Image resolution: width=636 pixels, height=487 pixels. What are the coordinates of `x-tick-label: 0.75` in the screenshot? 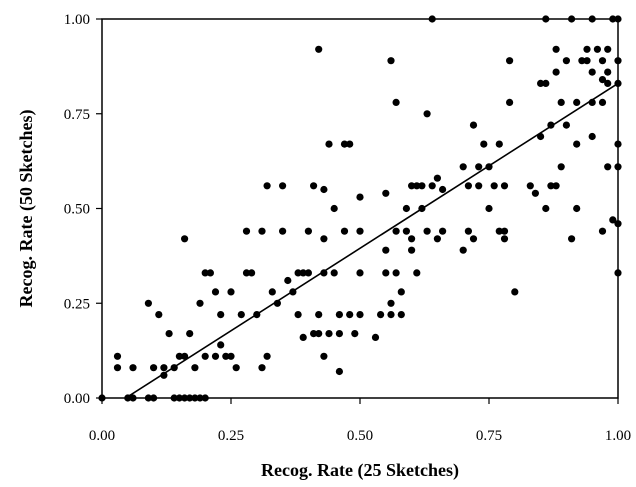 It's located at (489, 436).